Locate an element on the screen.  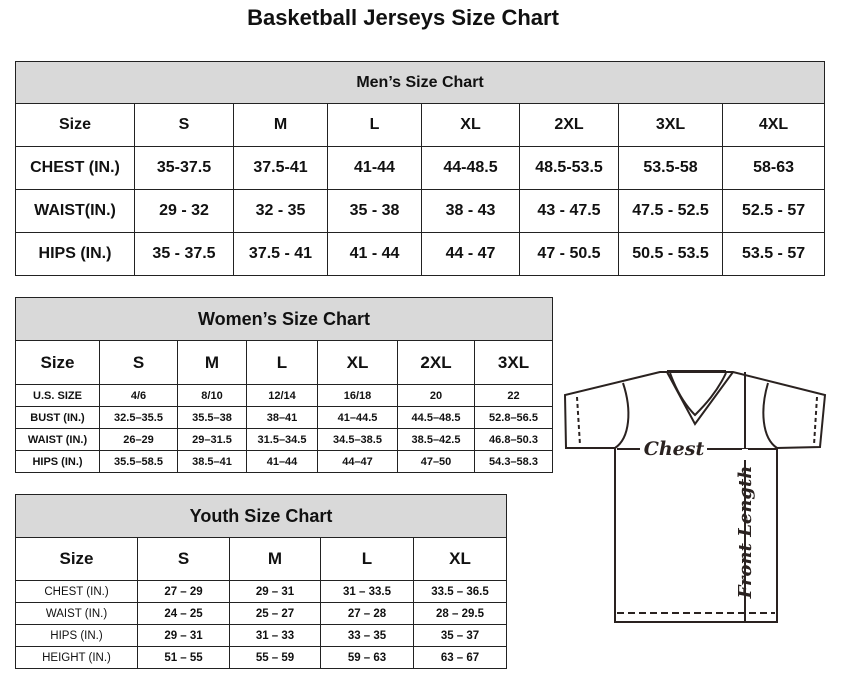
table-cell: 38 - 43 is located at coordinates (470, 211).